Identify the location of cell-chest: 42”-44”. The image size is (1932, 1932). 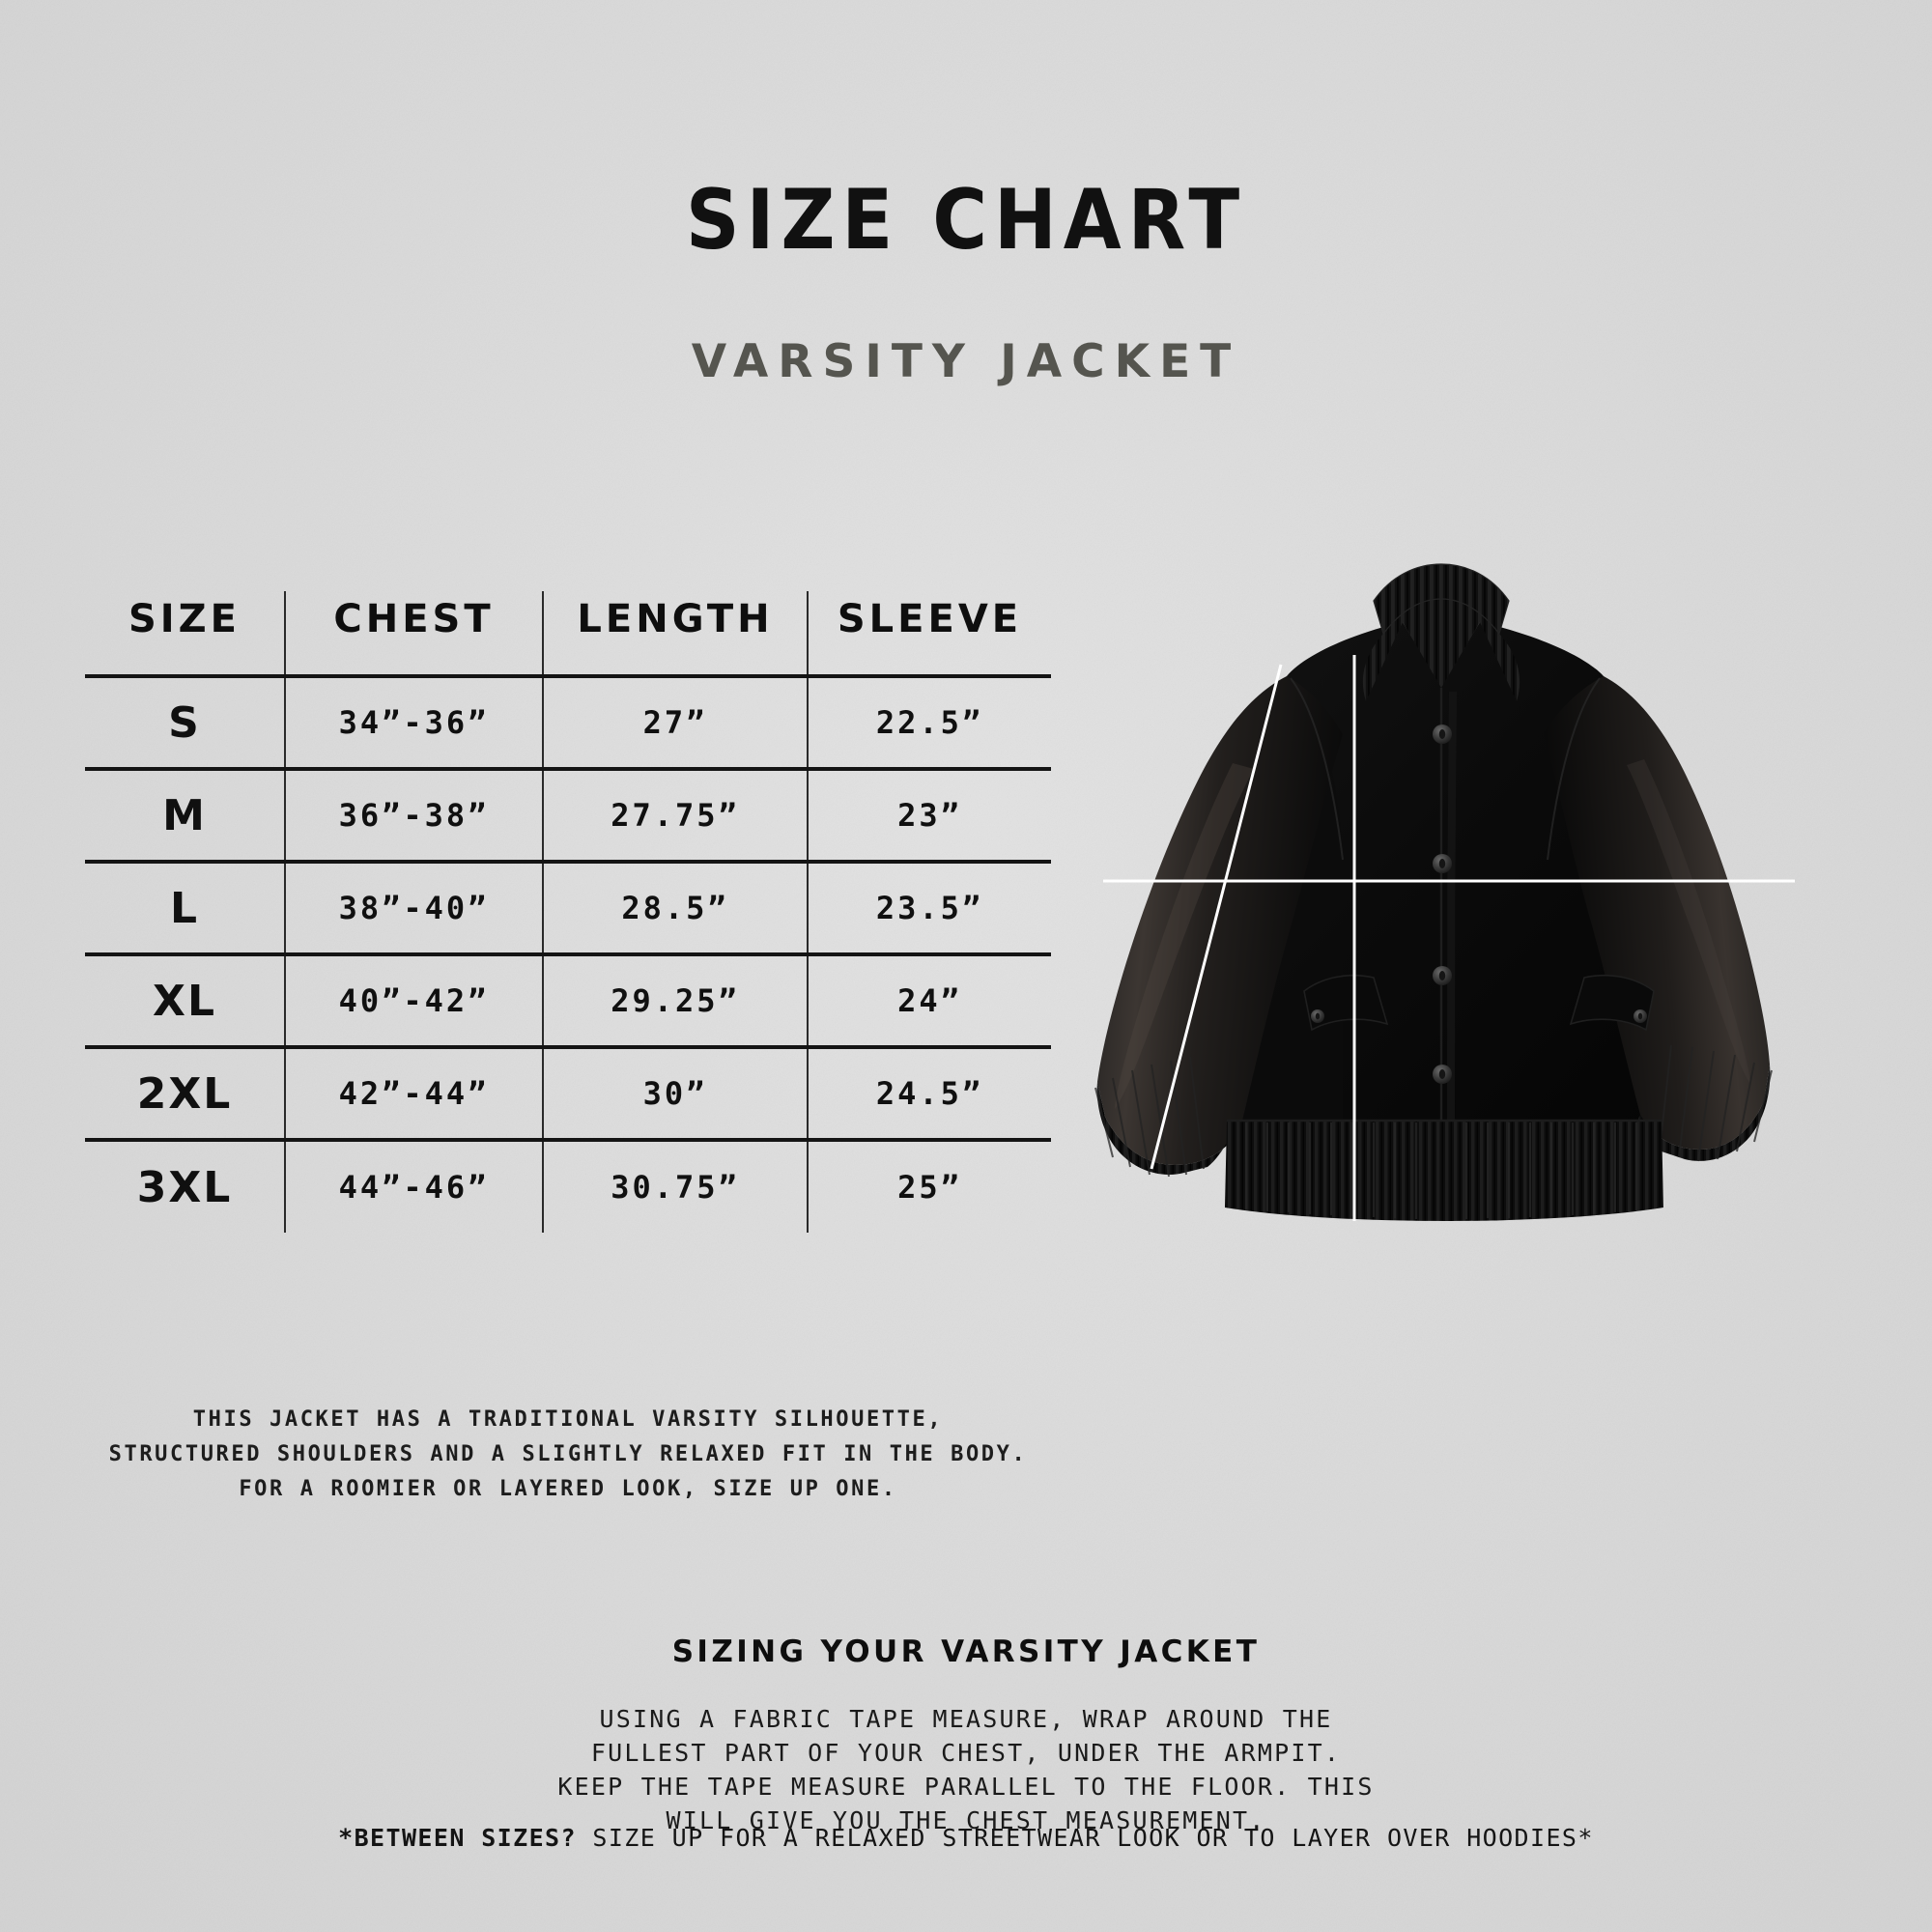
(414, 1094).